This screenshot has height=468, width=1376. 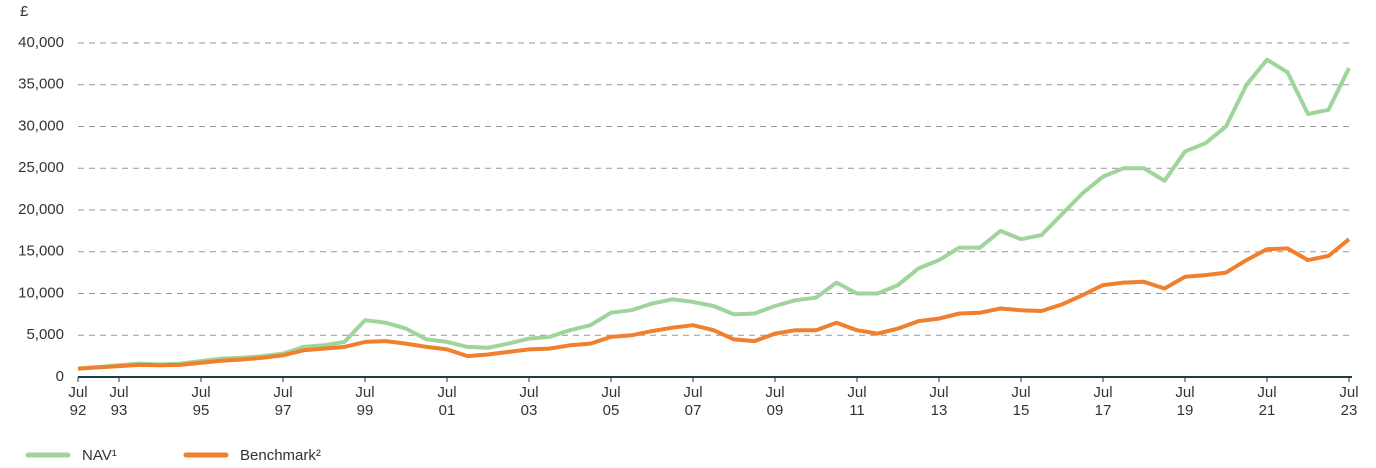 I want to click on y-tick-label: 40,000, so click(x=41, y=42).